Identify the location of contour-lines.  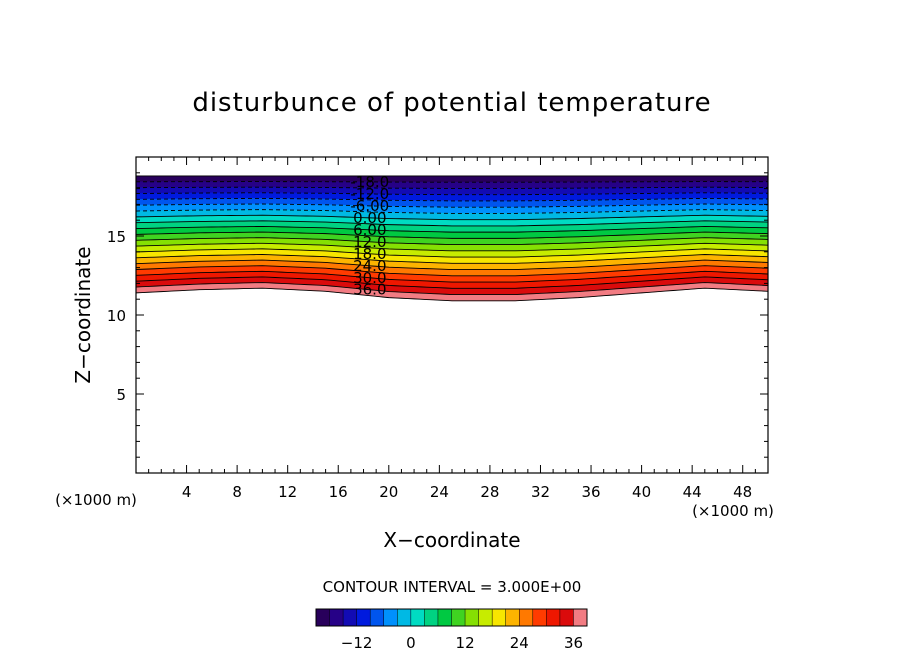
(452, 238).